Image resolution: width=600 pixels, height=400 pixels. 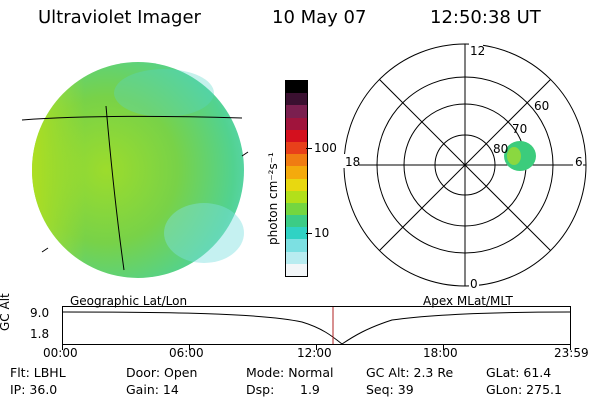 I want to click on mlt-label-dusk: 18, so click(x=352, y=162).